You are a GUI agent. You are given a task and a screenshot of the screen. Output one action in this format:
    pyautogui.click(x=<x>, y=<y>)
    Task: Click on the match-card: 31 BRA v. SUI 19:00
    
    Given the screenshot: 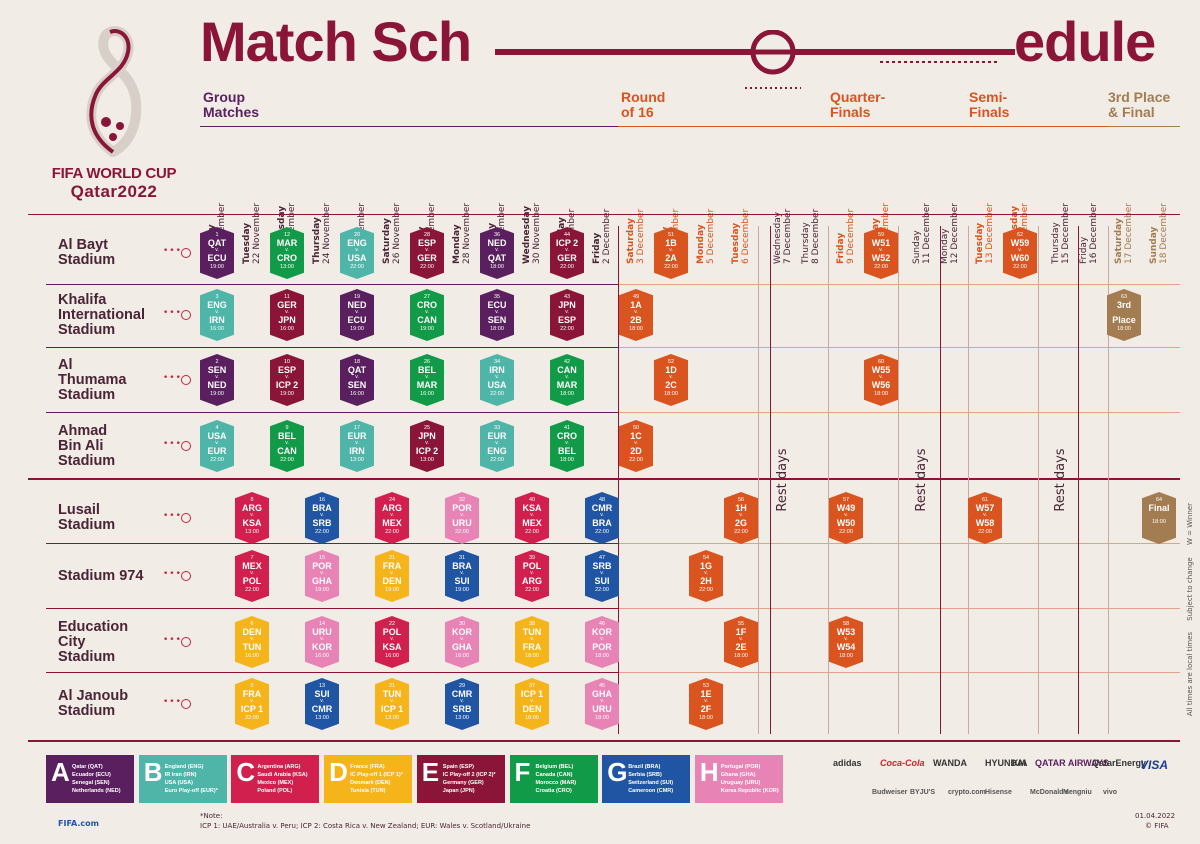 What is the action you would take?
    pyautogui.click(x=462, y=576)
    